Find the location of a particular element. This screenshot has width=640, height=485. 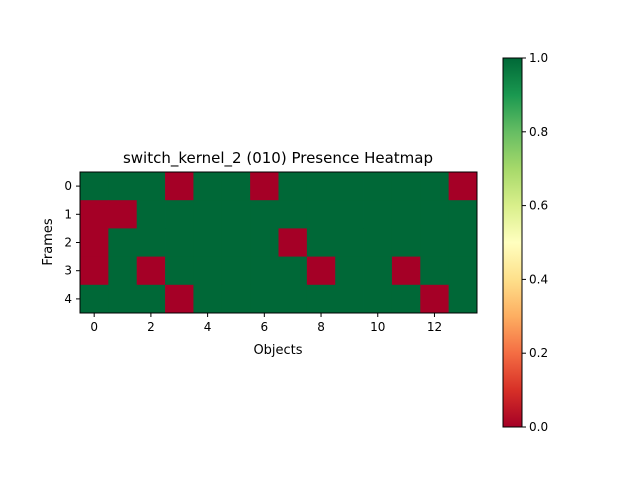

heatmap-cell-r0-c12 is located at coordinates (435, 186).